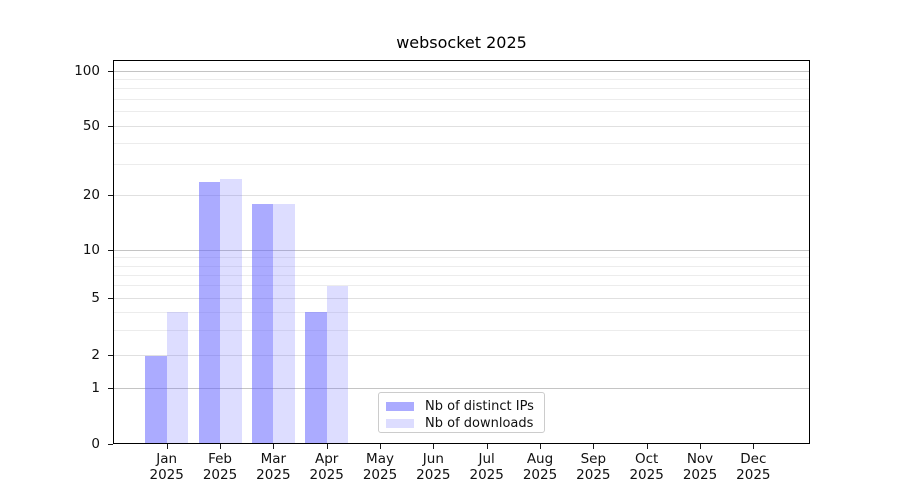  What do you see at coordinates (540, 459) in the screenshot?
I see `x-label-month: Aug` at bounding box center [540, 459].